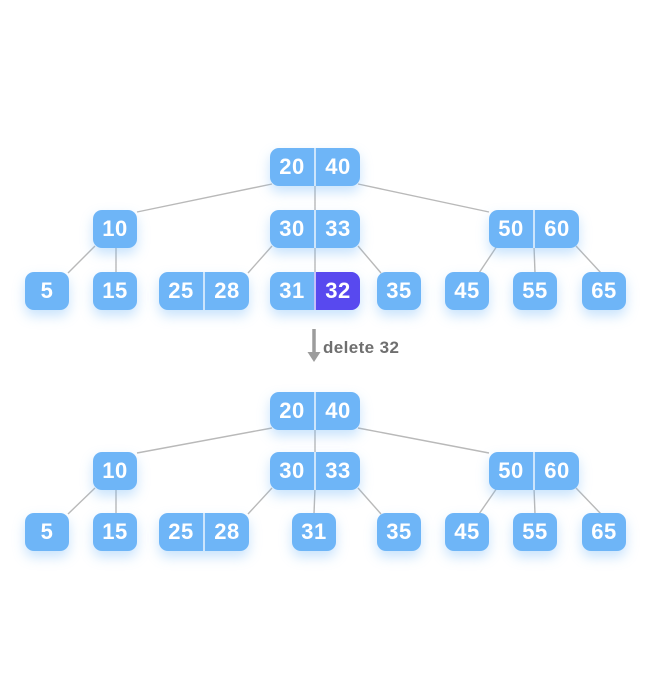 The width and height of the screenshot is (650, 700). What do you see at coordinates (361, 347) in the screenshot?
I see `delete-action-label: delete 32` at bounding box center [361, 347].